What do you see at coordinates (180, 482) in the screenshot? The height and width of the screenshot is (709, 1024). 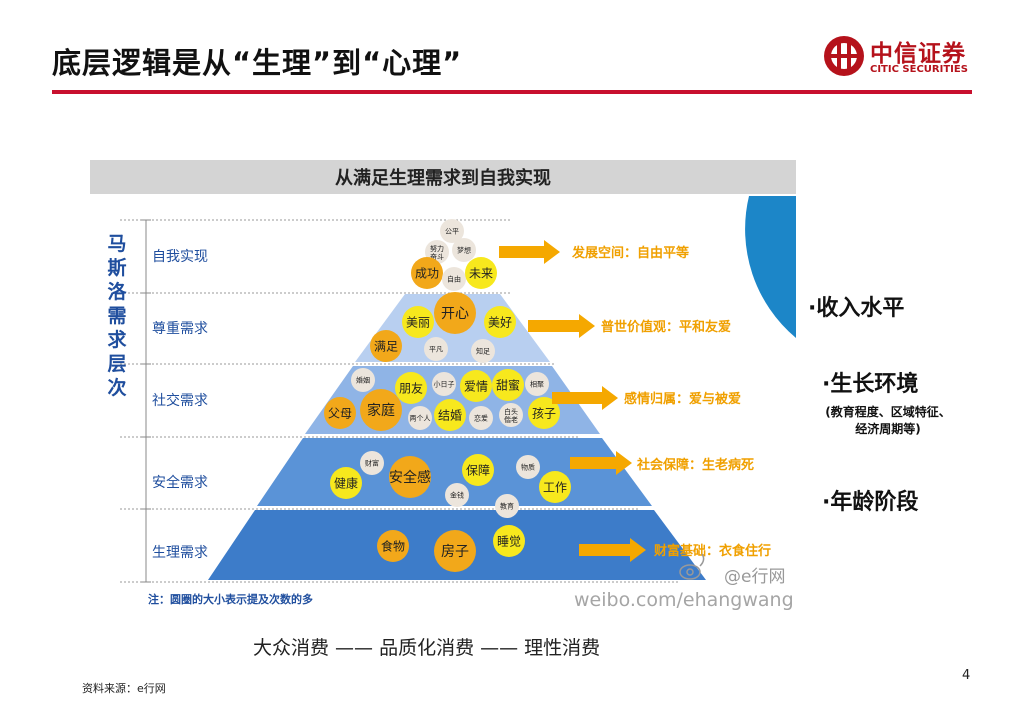 I see `level-label-safety: 安全需求` at bounding box center [180, 482].